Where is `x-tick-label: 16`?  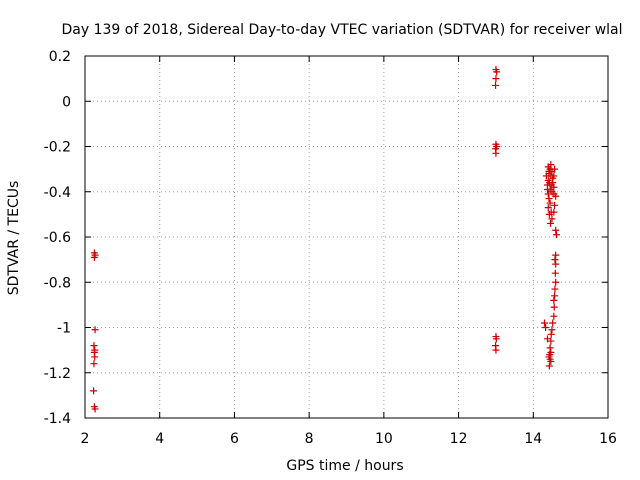 x-tick-label: 16 is located at coordinates (608, 439).